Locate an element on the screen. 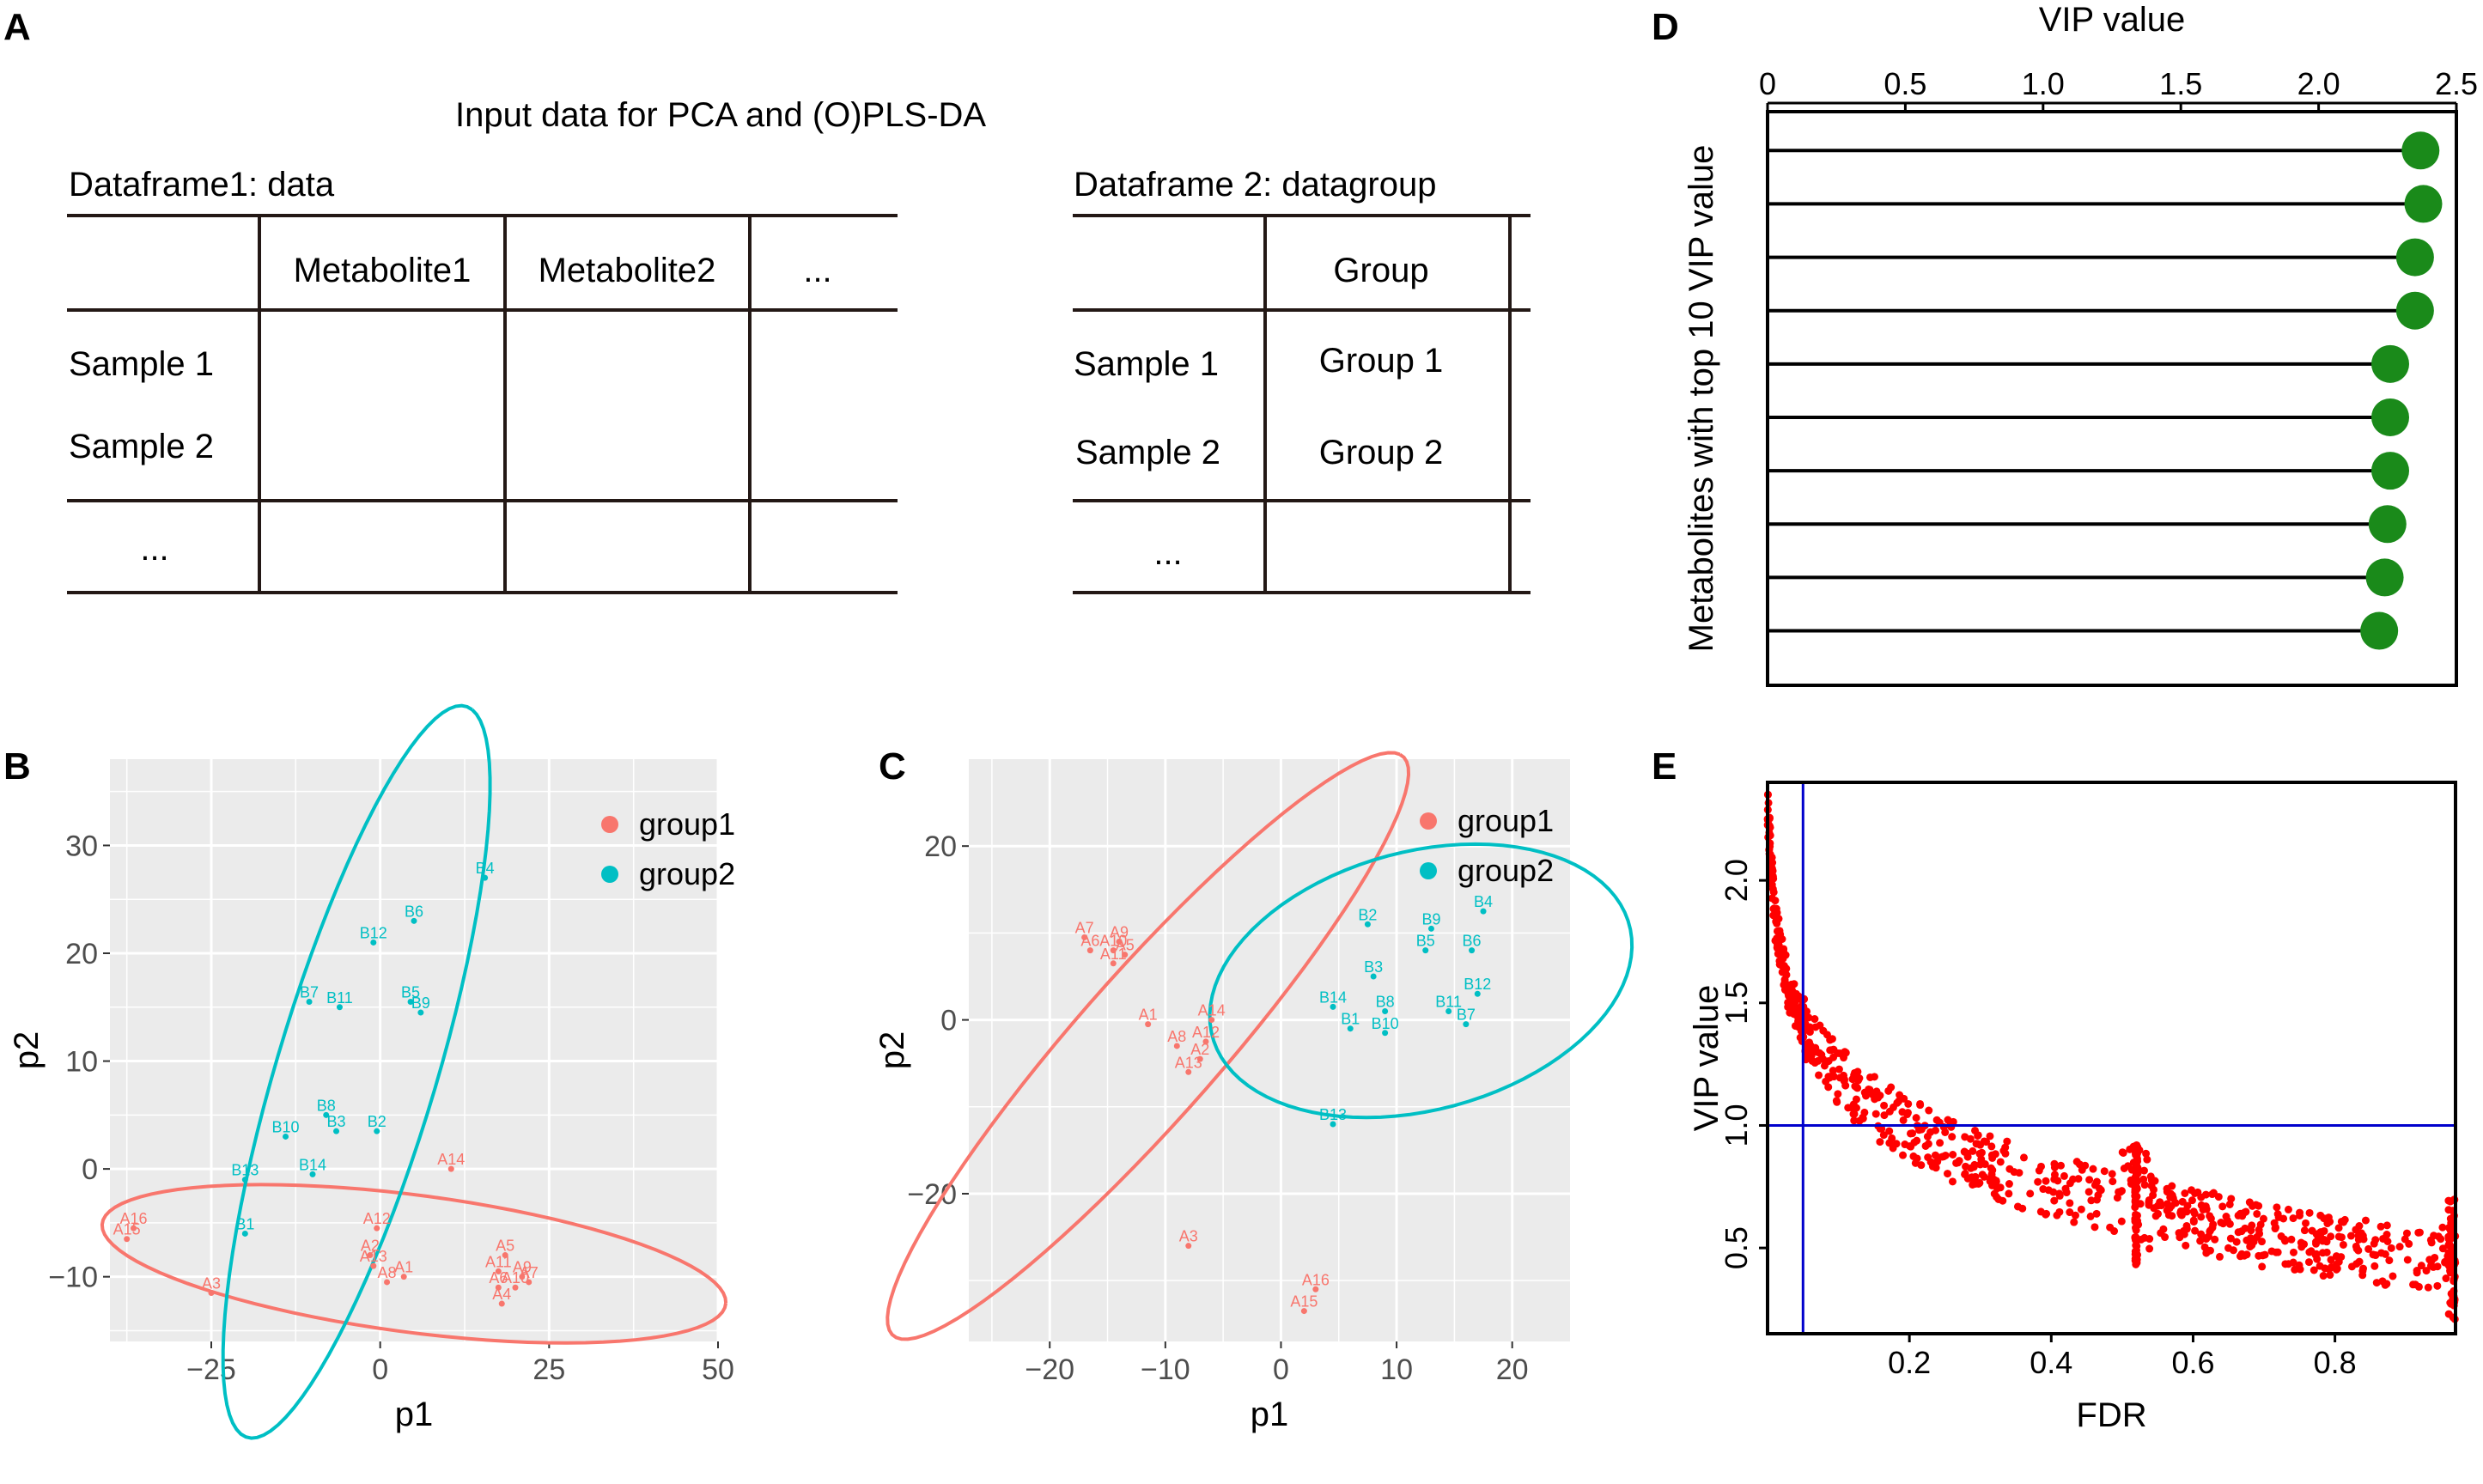  chart-b-point-a7 is located at coordinates (529, 1282).